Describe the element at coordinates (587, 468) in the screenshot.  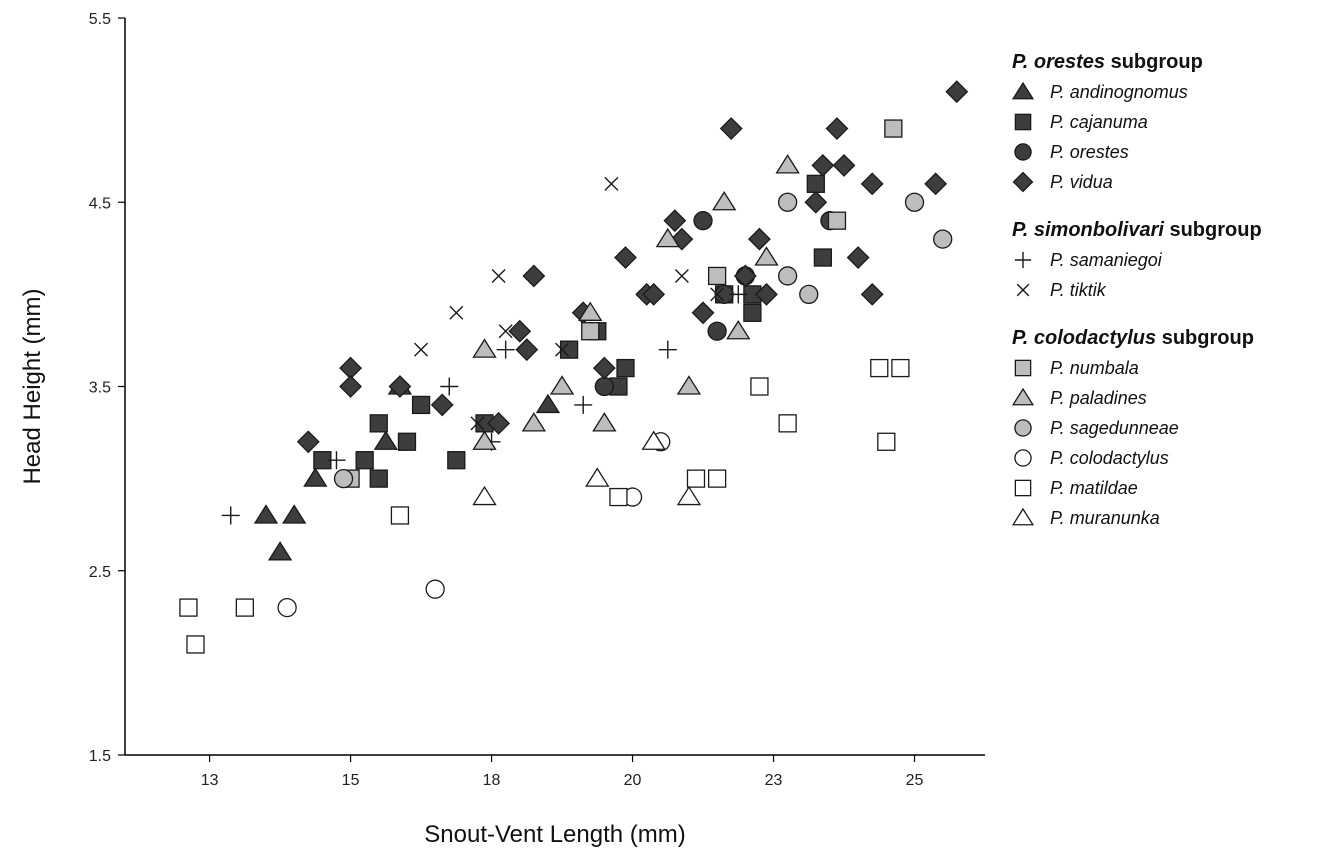
I see `series-p-muranunka` at that location.